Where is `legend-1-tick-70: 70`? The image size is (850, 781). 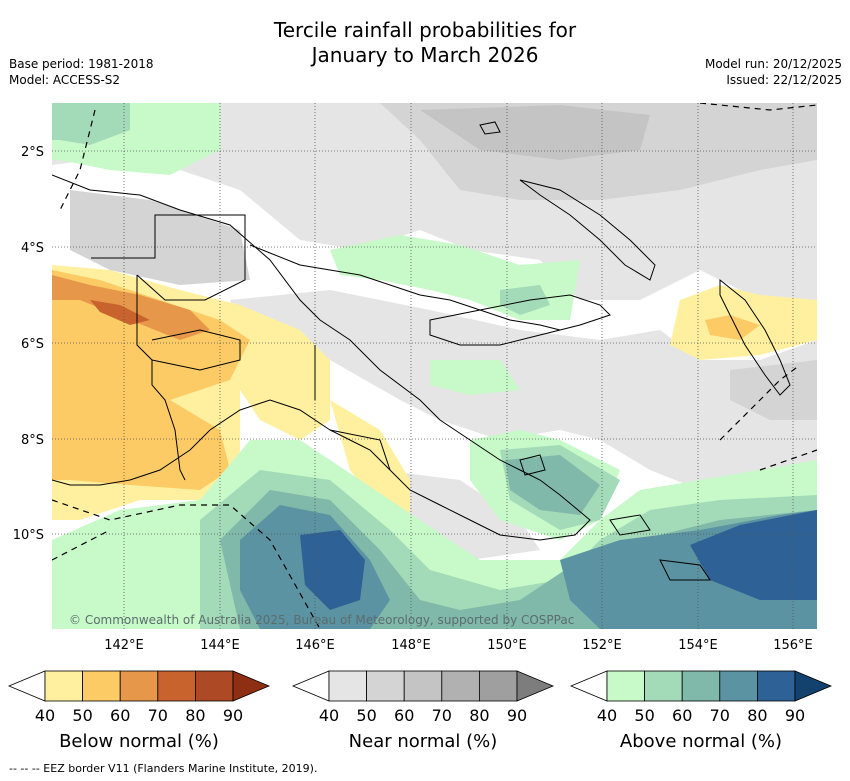
legend-1-tick-70: 70 is located at coordinates (158, 715).